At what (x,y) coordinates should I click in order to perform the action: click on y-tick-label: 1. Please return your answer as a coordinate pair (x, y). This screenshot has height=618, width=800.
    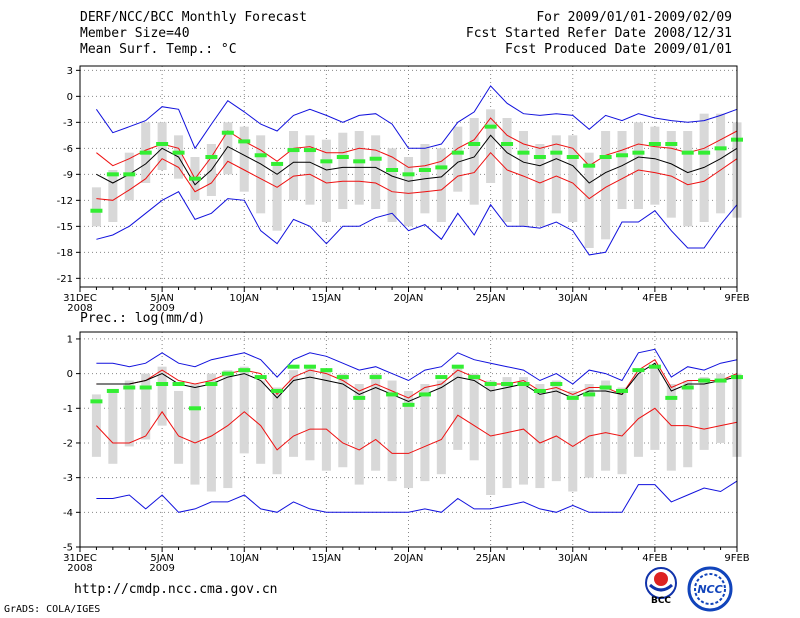
    Looking at the image, I should click on (70, 339).